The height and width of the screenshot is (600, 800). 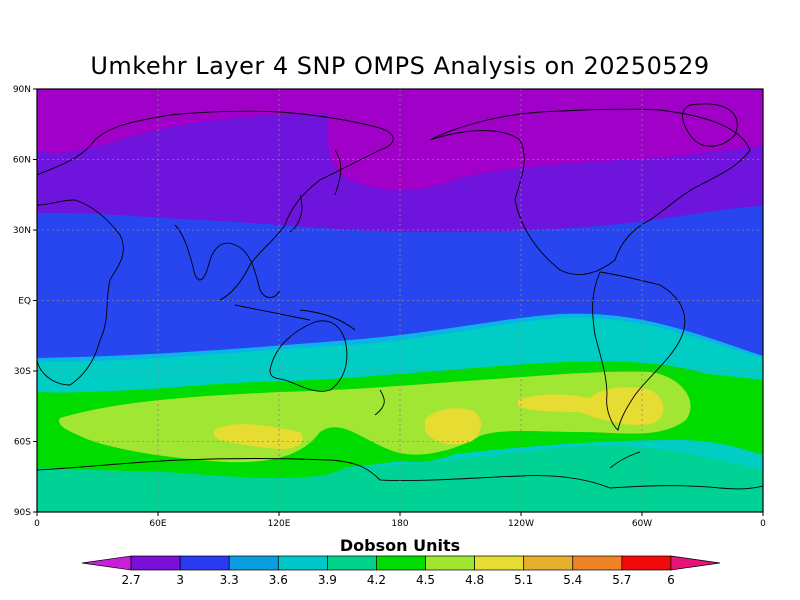 What do you see at coordinates (215, 205) in the screenshot?
I see `coastline-eurasia` at bounding box center [215, 205].